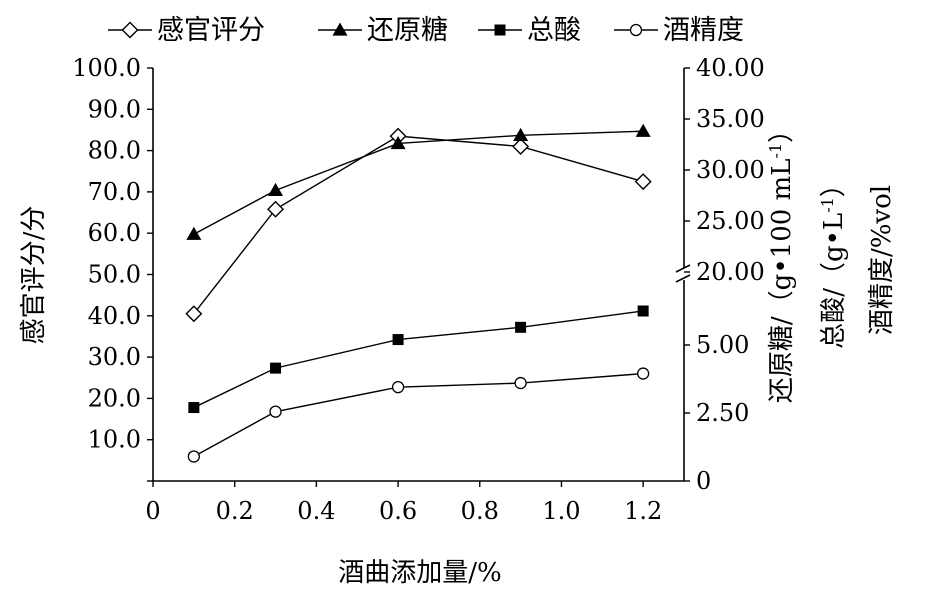 This screenshot has height=614, width=937. Describe the element at coordinates (730, 272) in the screenshot. I see `y-right-tick-label: 20.00` at that location.